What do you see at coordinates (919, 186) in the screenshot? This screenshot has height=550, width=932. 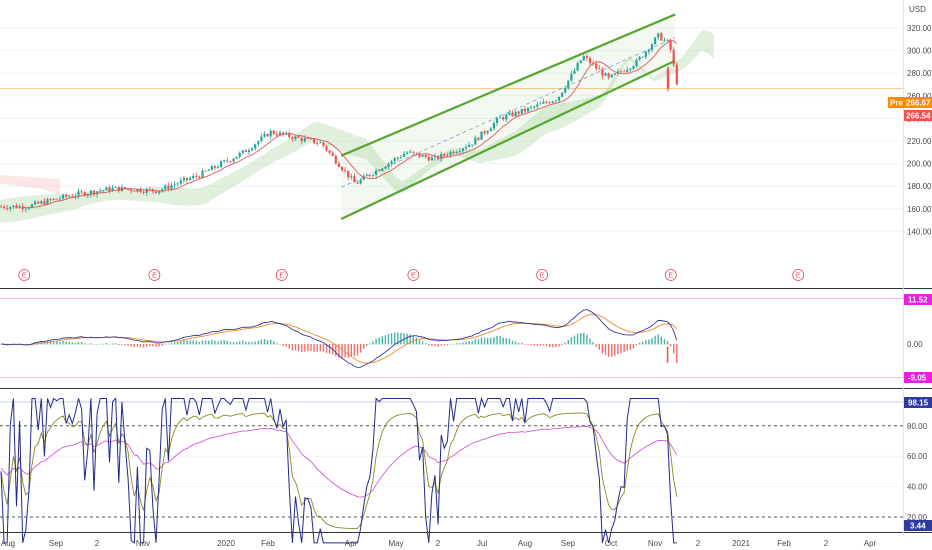 I see `price-tick-label: 180.00` at bounding box center [919, 186].